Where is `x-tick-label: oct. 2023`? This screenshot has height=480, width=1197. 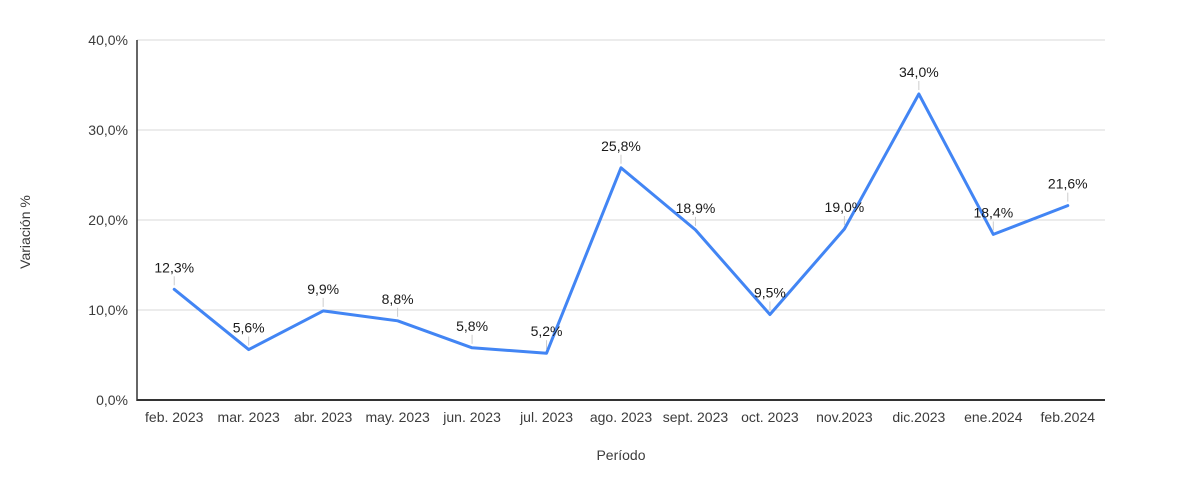 x-tick-label: oct. 2023 is located at coordinates (770, 417).